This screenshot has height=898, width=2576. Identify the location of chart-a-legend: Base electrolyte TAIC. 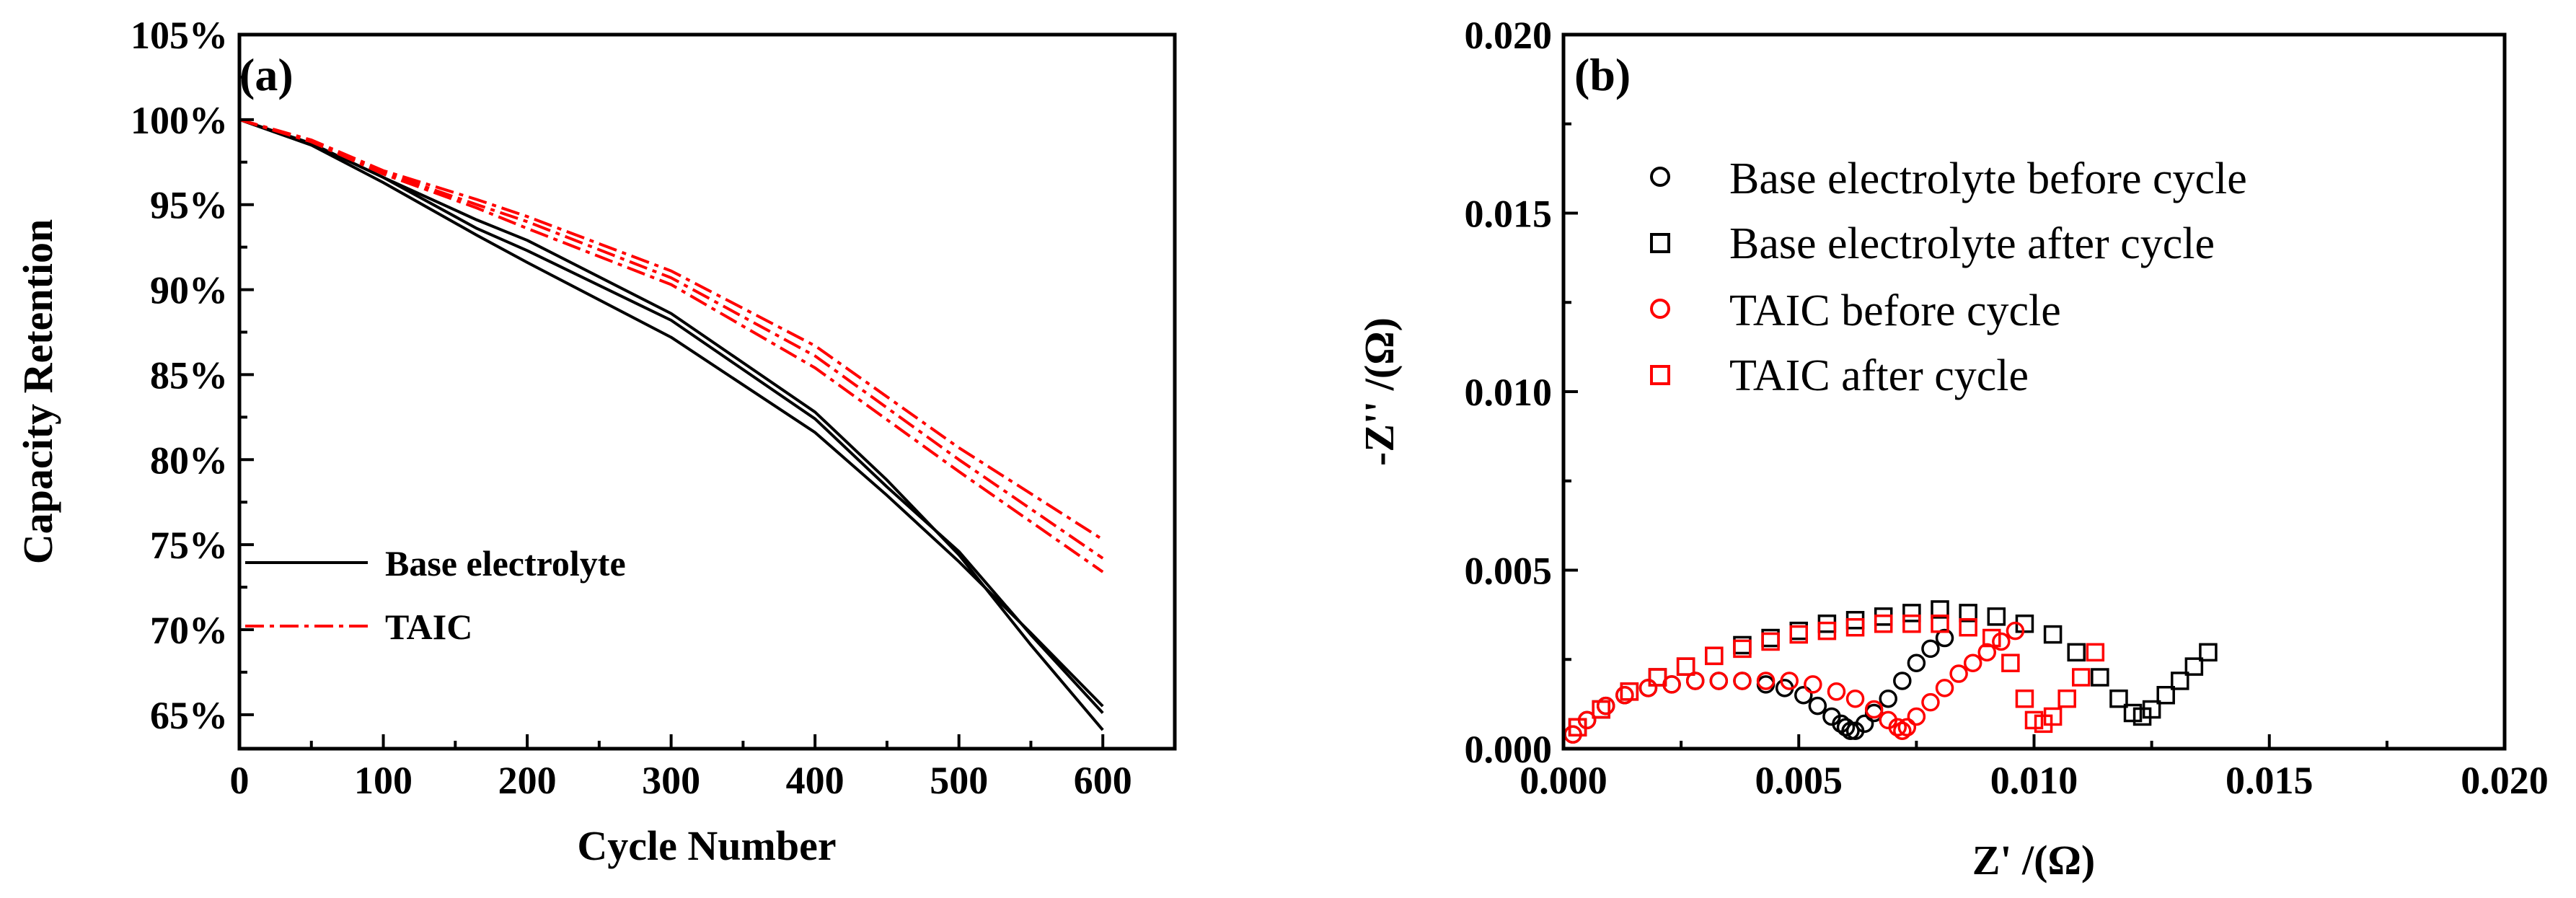
(435, 595).